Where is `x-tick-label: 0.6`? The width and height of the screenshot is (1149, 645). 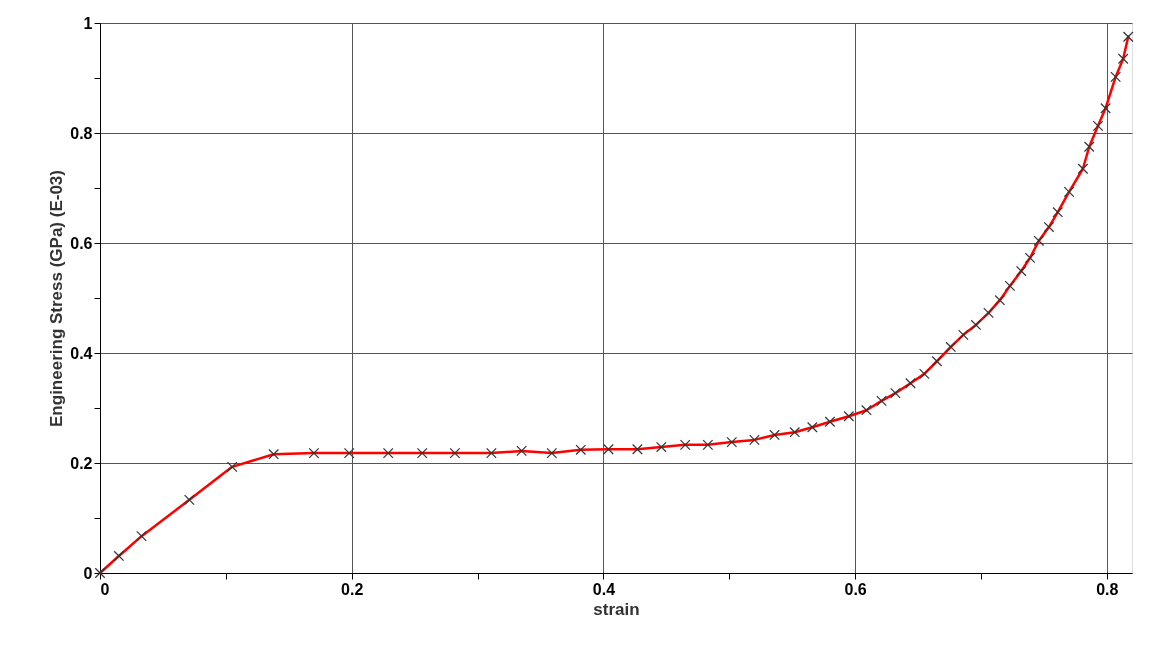 x-tick-label: 0.6 is located at coordinates (855, 589).